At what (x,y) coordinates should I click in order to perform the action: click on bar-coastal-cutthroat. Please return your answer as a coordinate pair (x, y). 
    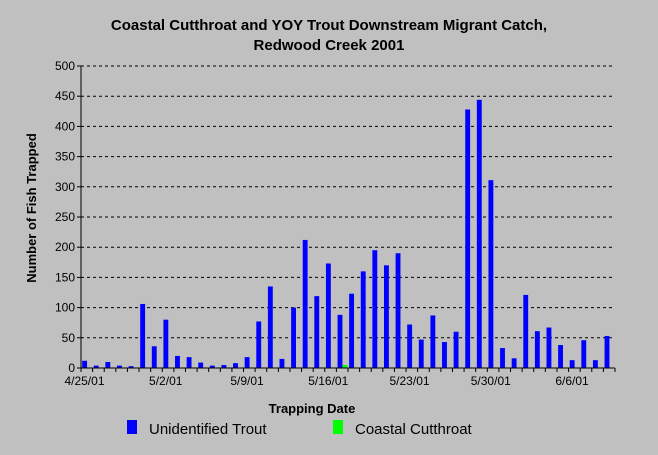
    Looking at the image, I should click on (345, 366).